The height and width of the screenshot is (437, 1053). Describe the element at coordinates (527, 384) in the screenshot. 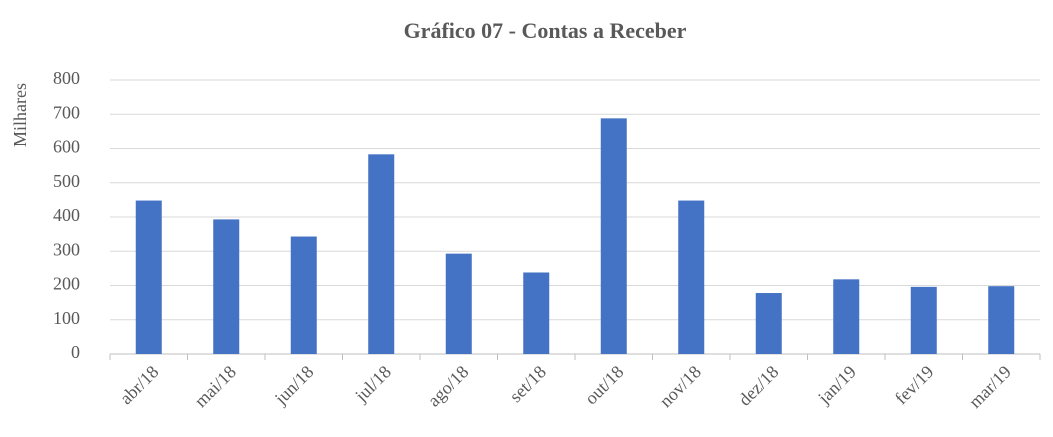

I see `x-tick-label: set/18` at that location.